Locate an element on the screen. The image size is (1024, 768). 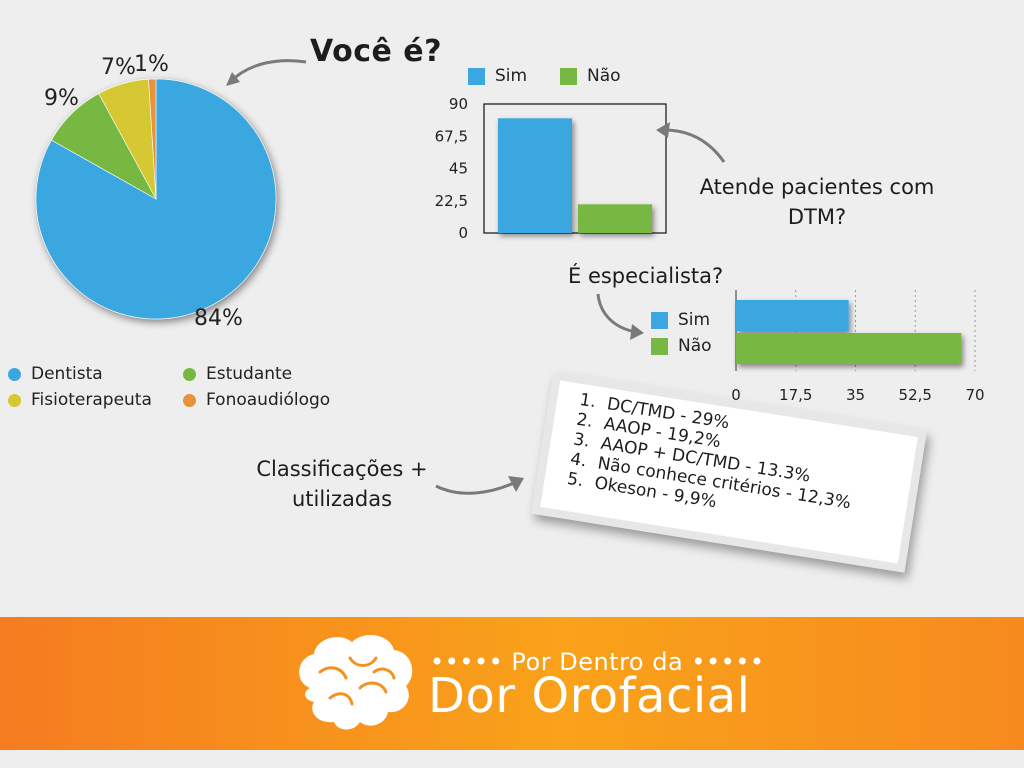
vbar-plot-frame is located at coordinates (575, 168).